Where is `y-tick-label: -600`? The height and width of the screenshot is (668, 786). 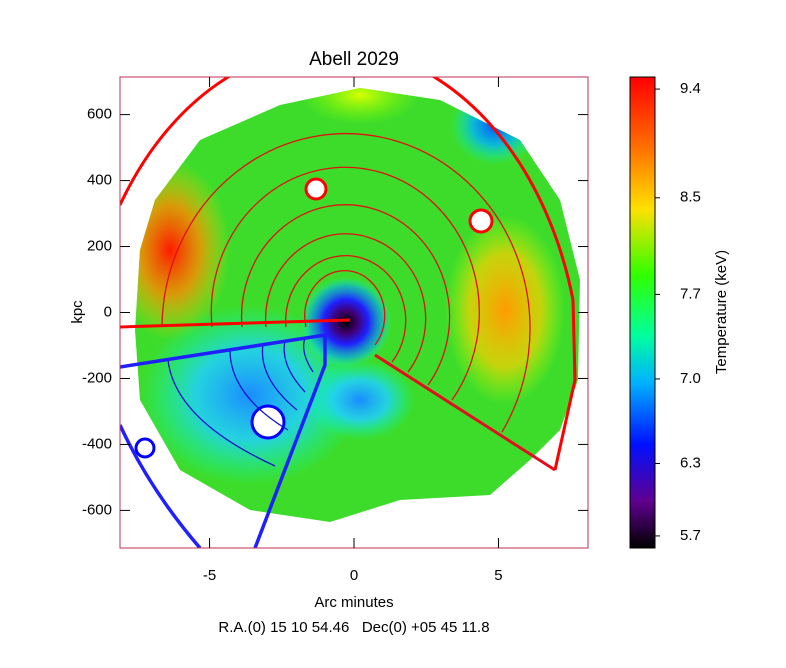
y-tick-label: -600 is located at coordinates (97, 509).